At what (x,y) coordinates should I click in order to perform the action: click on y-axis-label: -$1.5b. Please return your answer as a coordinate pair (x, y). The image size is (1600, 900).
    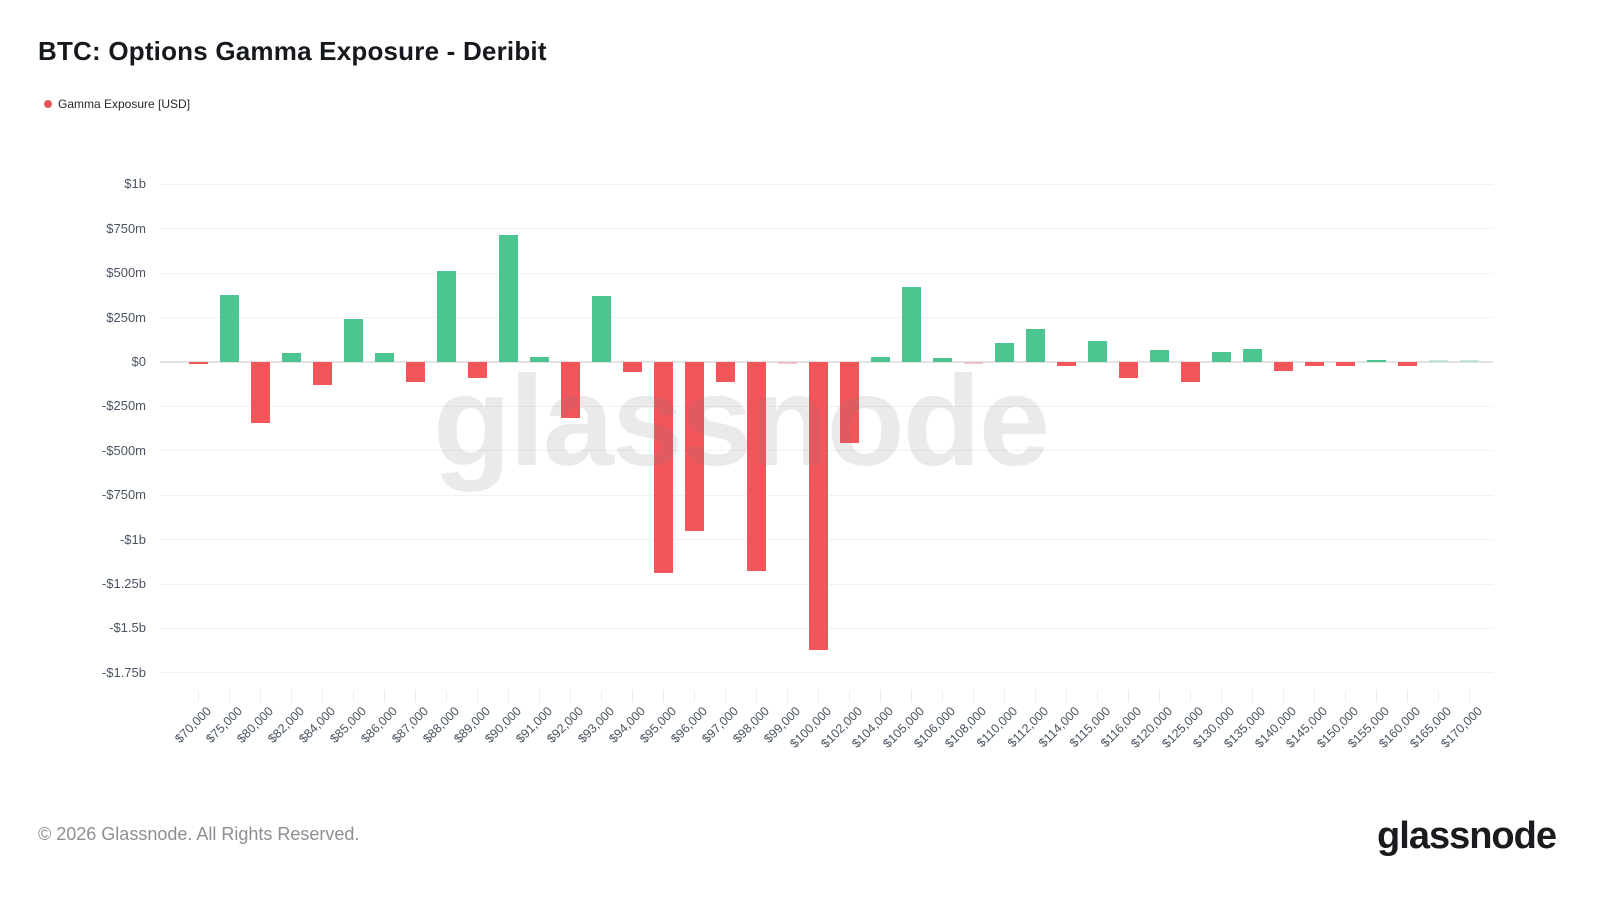
    Looking at the image, I should click on (127, 628).